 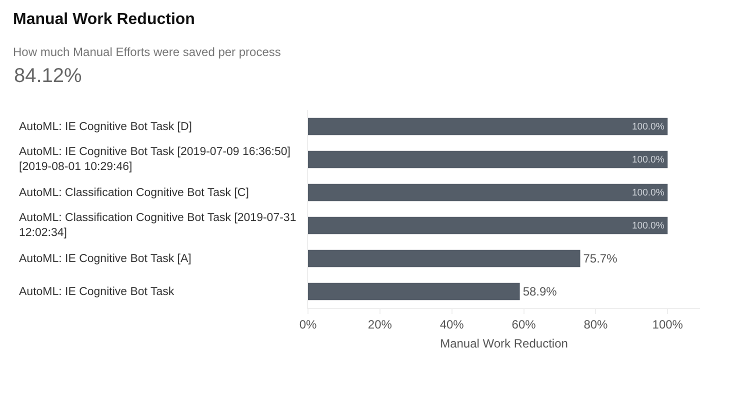 What do you see at coordinates (600, 259) in the screenshot?
I see `data-label: 75.7%` at bounding box center [600, 259].